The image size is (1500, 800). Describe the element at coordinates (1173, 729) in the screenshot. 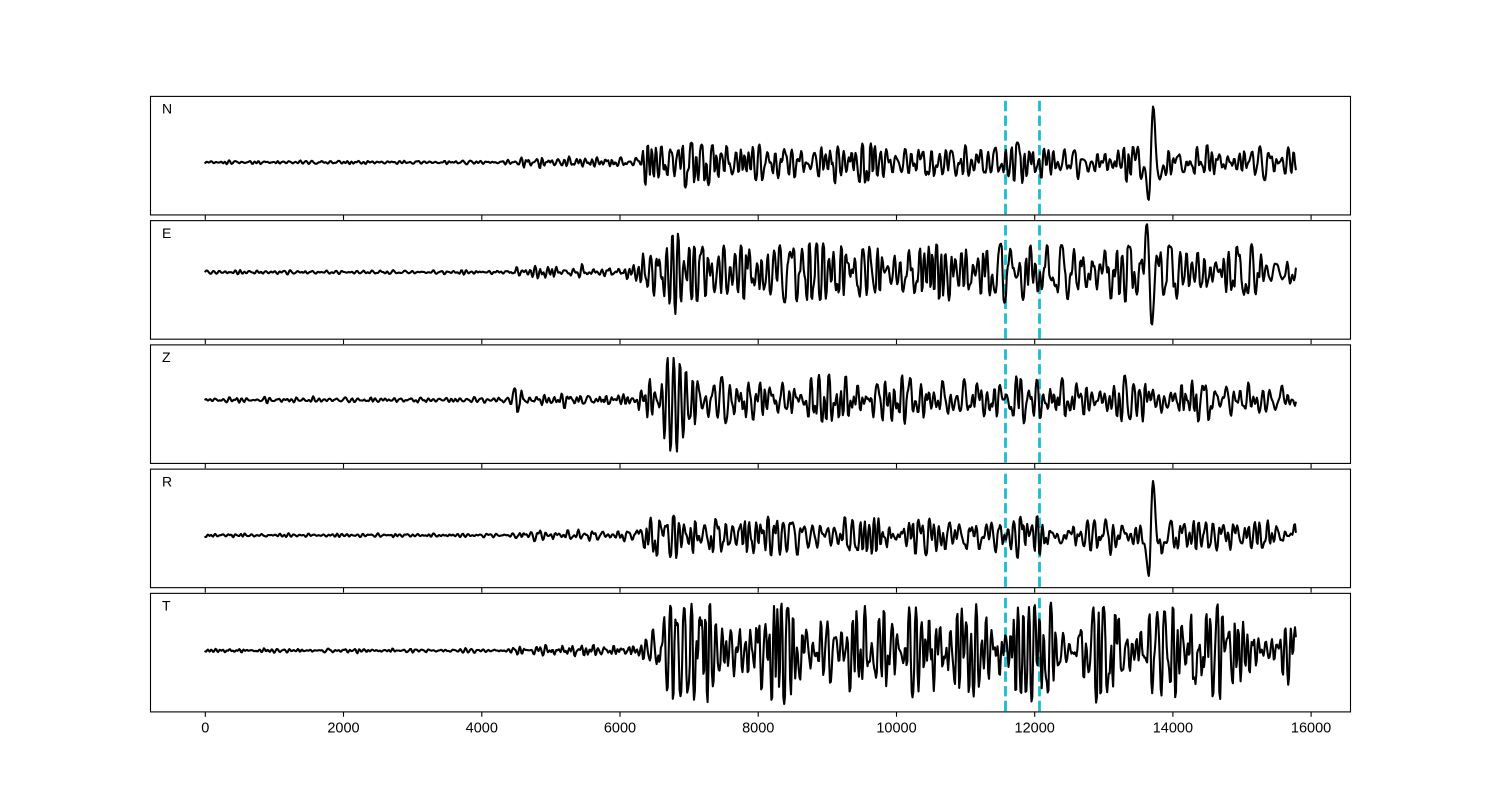

I see `svg-text: 14000` at that location.